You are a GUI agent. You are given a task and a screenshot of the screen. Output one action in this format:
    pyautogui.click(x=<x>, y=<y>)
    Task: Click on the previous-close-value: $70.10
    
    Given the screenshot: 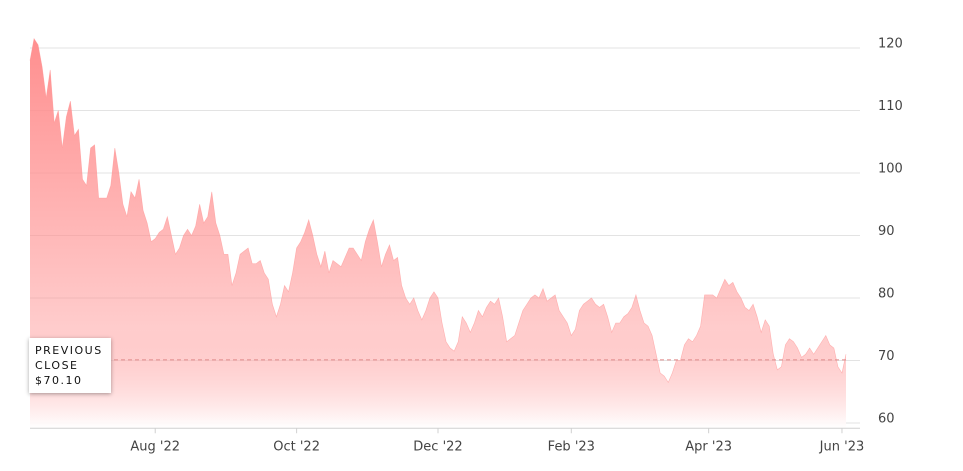 What is the action you would take?
    pyautogui.click(x=59, y=380)
    